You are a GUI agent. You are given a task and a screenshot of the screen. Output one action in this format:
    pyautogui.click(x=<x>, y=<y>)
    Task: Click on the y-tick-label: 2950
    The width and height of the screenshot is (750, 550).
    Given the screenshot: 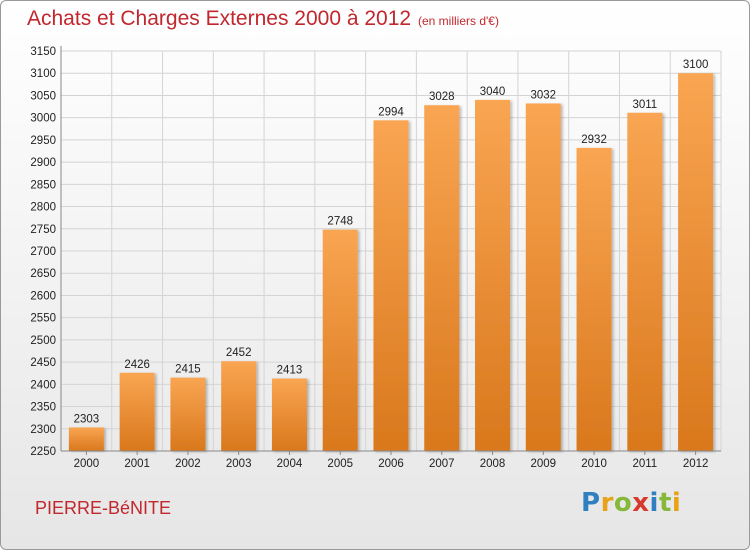 What is the action you would take?
    pyautogui.click(x=43, y=141)
    